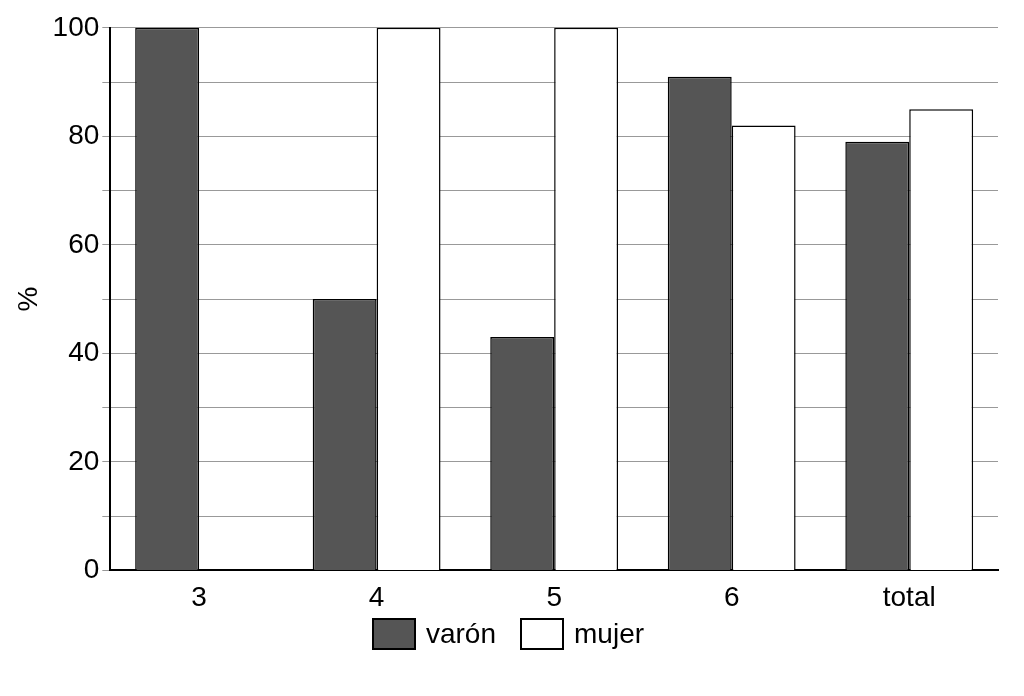 This screenshot has height=696, width=1024. Describe the element at coordinates (84, 460) in the screenshot. I see `y-tick-label: 20` at that location.